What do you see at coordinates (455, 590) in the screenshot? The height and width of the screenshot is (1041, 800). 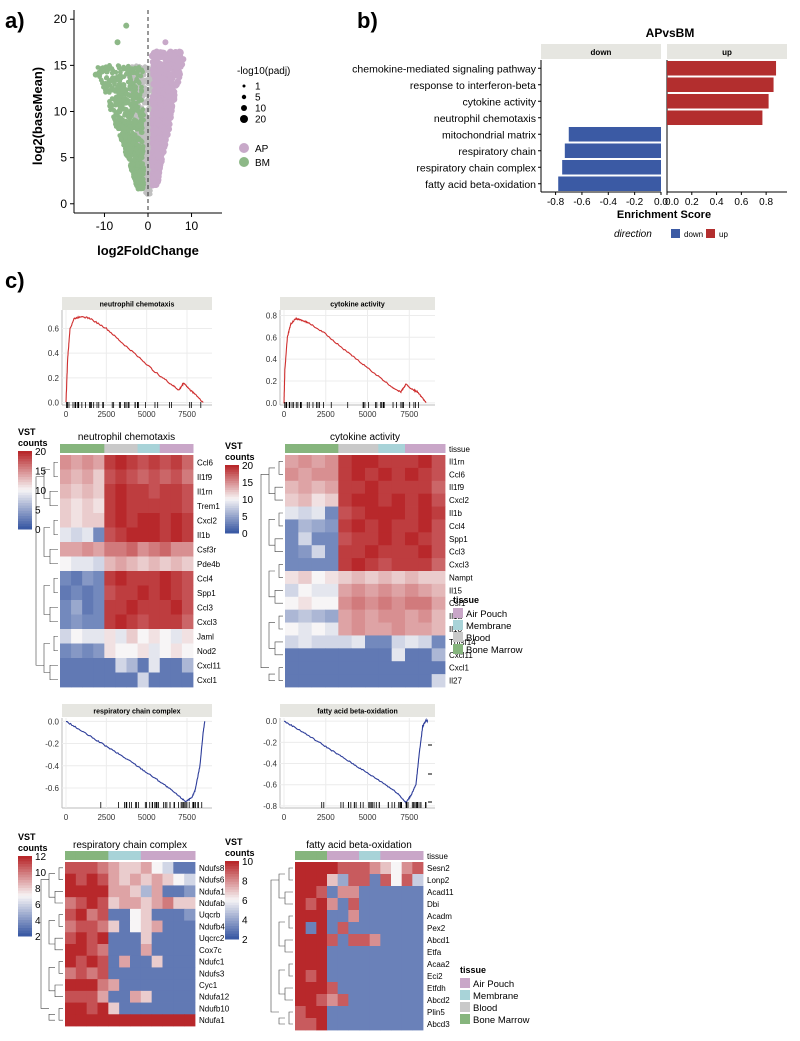 I see `heatmap-row-label: Il15` at bounding box center [455, 590].